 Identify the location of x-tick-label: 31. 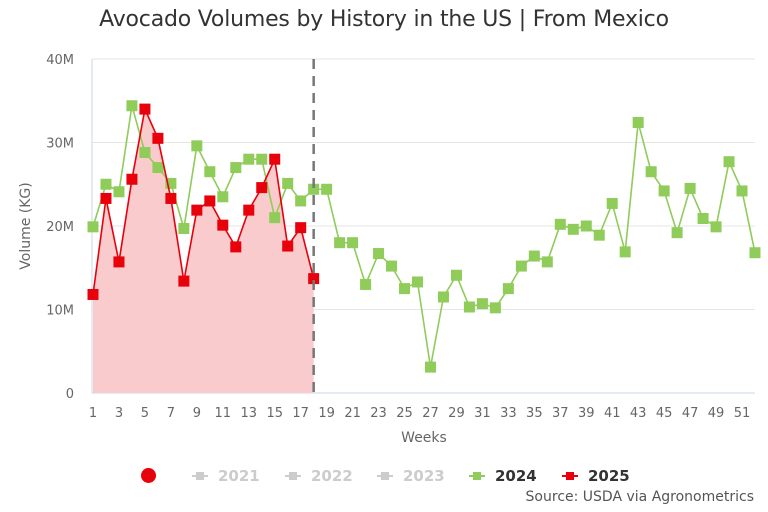
(482, 413).